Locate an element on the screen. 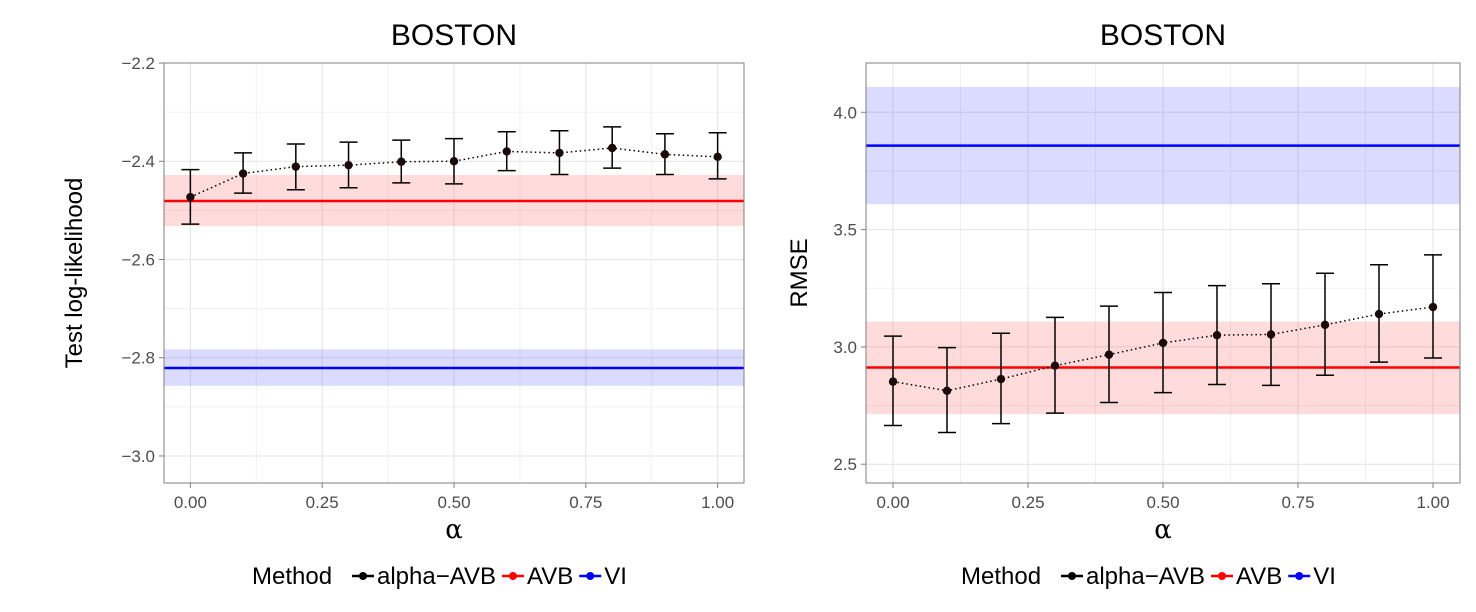  series-line-alpha-avb is located at coordinates (454, 172).